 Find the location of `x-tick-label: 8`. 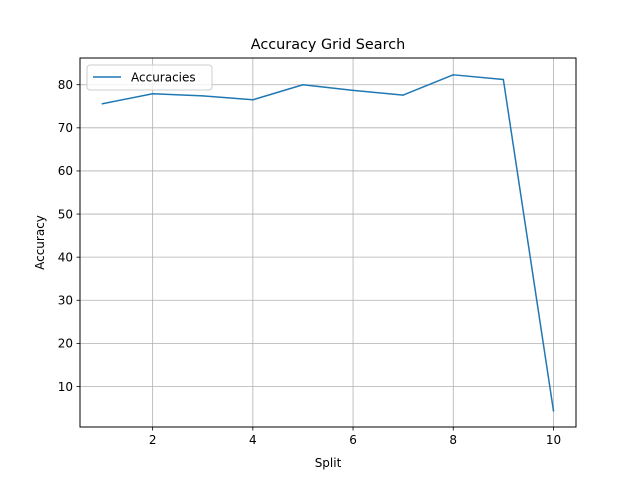

x-tick-label: 8 is located at coordinates (453, 440).